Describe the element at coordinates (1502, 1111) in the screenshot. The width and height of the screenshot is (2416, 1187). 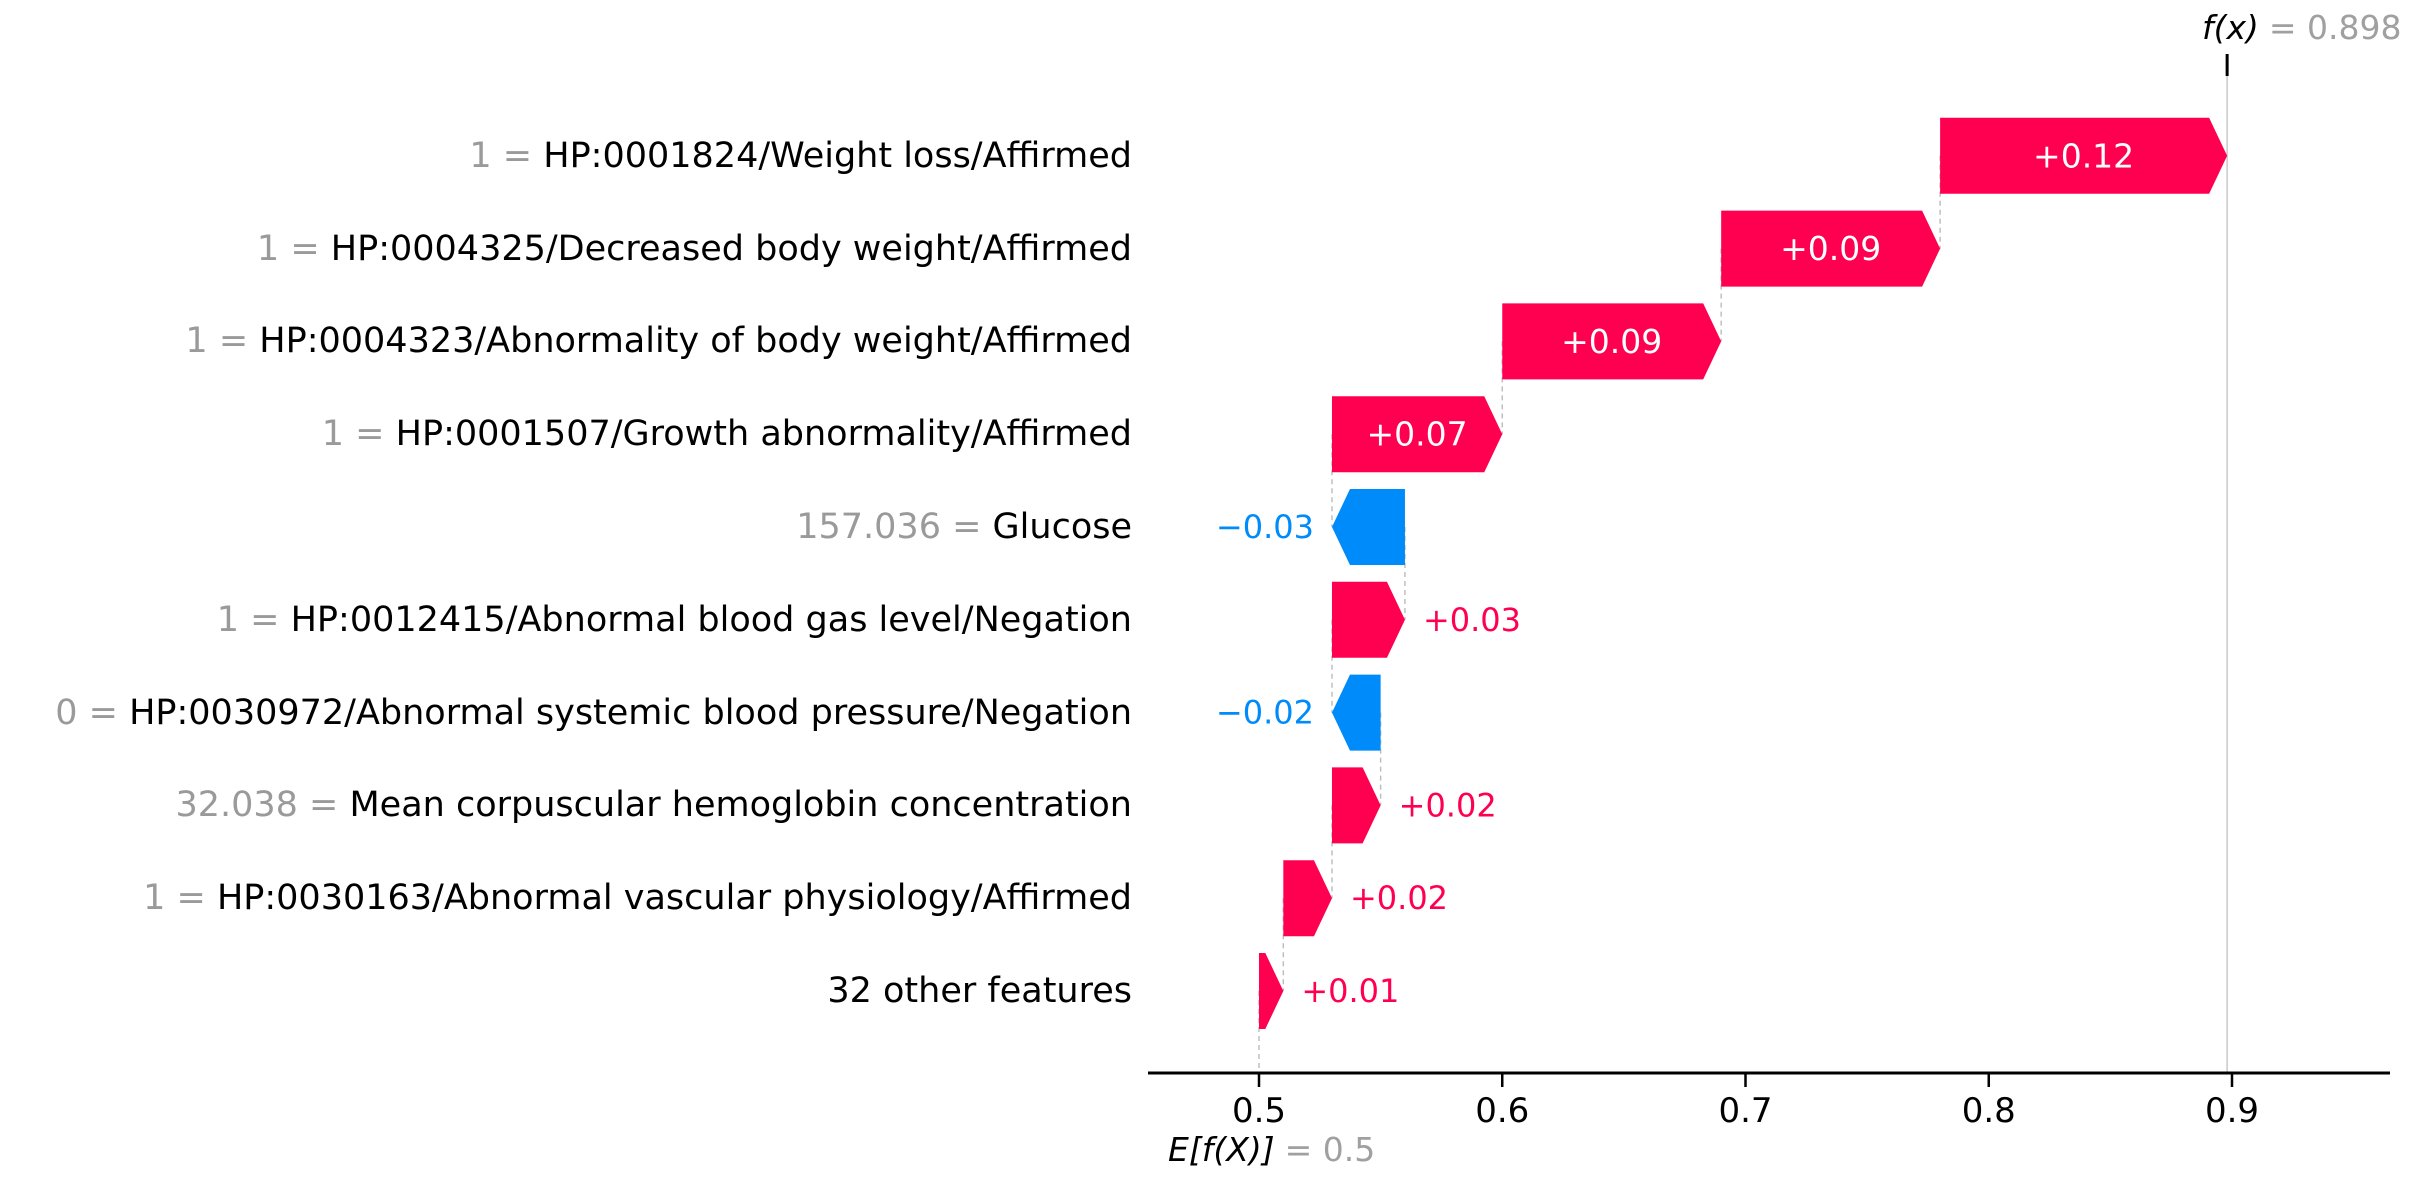
I see `x-tick-label: 0.6` at that location.